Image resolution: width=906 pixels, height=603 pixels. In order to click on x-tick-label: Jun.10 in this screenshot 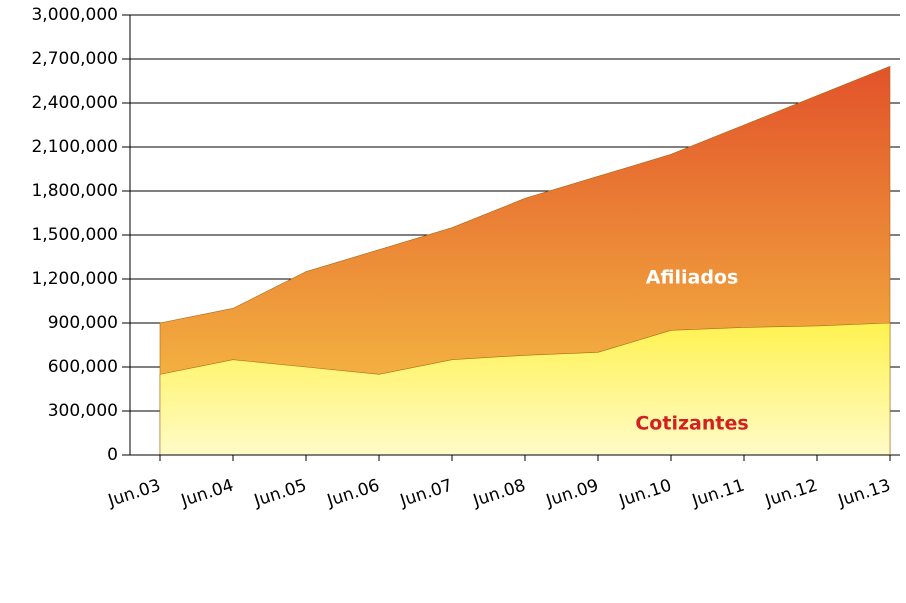, I will do `click(645, 493)`.